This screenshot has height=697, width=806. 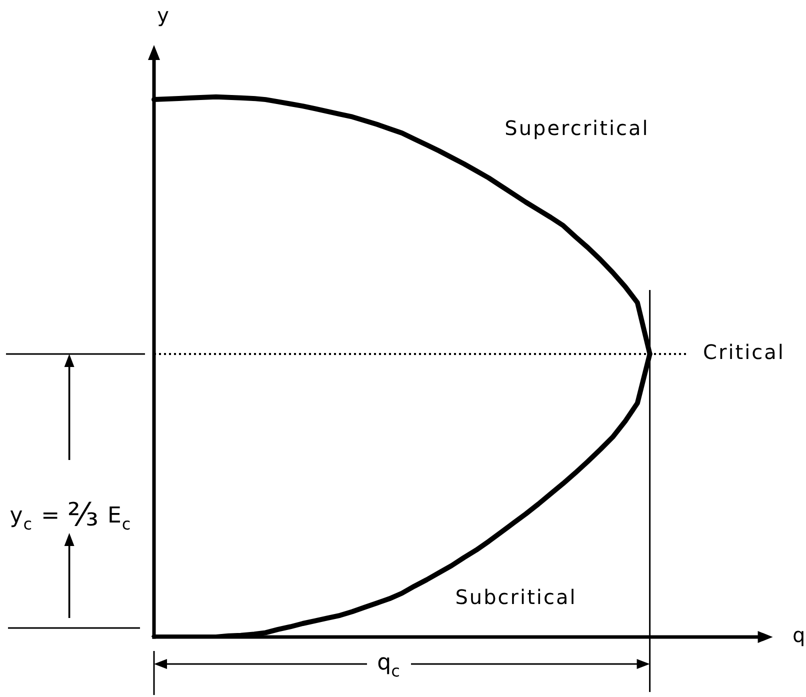 I want to click on annotation: Subcritical, so click(x=516, y=597).